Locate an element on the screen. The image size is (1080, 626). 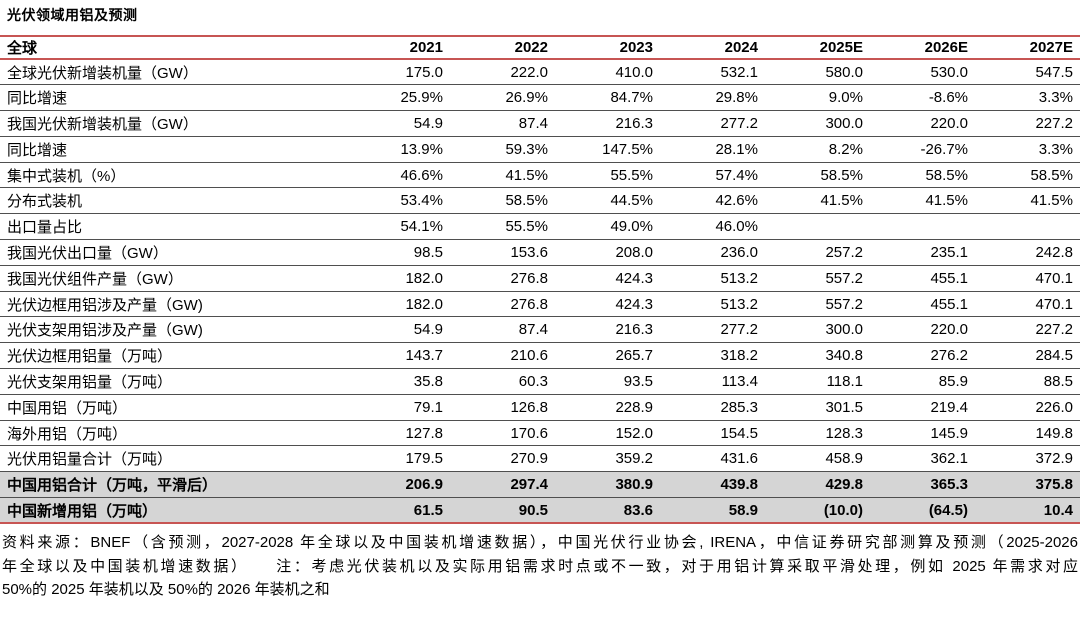
table-row: 同比增速 13.9% 59.3% 147.5% 28.1% 8.2% -26.7% 3.3% is located at coordinates (540, 149).